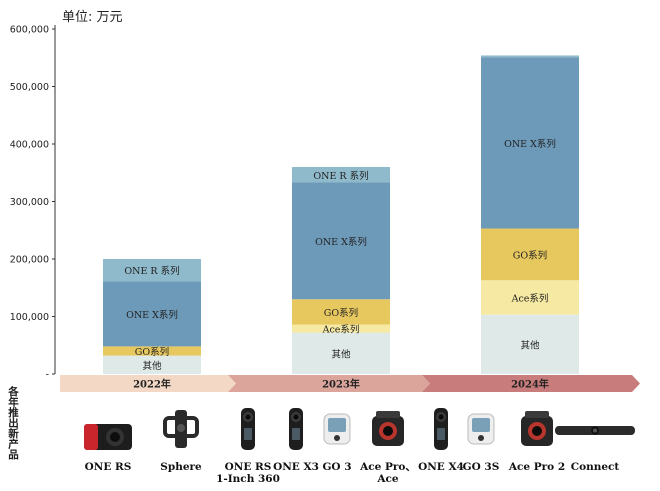 This screenshot has height=491, width=660. I want to click on product-item: GO 3, so click(337, 436).